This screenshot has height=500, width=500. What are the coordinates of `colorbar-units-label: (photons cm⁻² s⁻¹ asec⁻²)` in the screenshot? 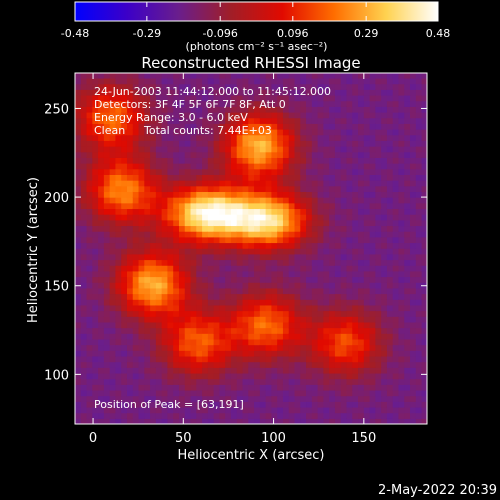 It's located at (257, 46).